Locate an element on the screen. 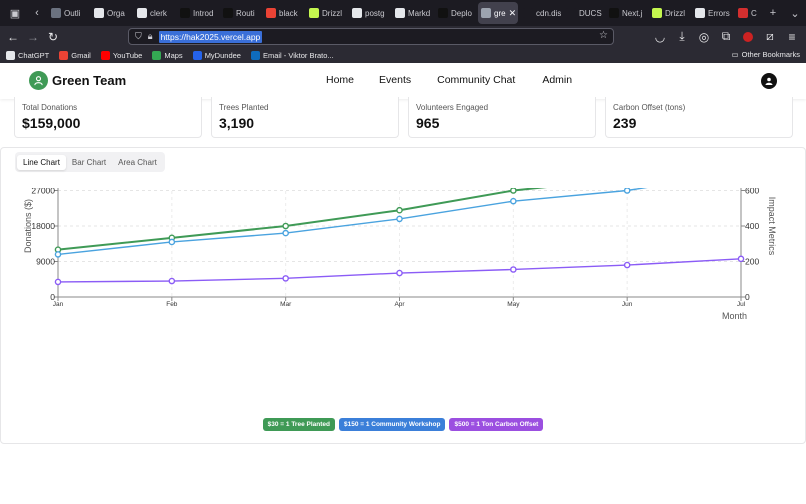 The image size is (806, 504). browser-tab: Routi is located at coordinates (240, 13).